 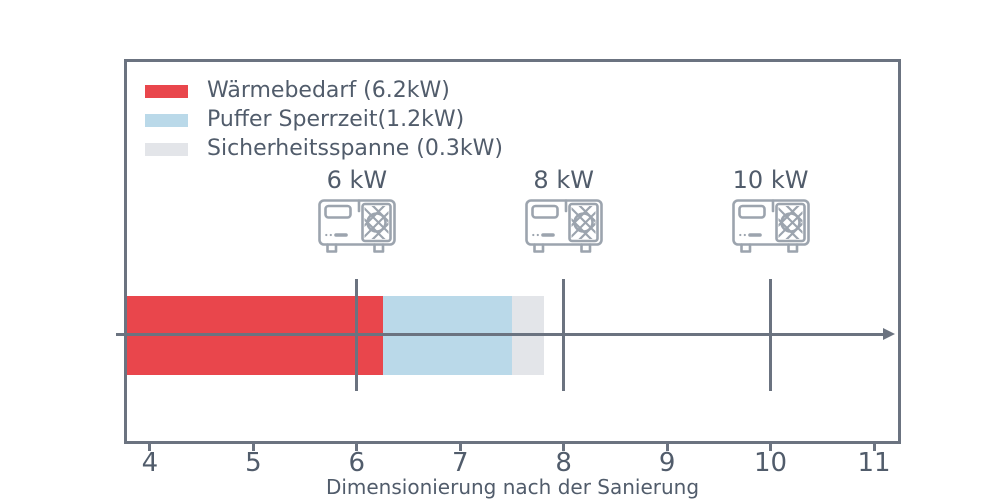 What do you see at coordinates (328, 90) in the screenshot?
I see `legend-label-0: Wärmebedarf (6.2kW)` at bounding box center [328, 90].